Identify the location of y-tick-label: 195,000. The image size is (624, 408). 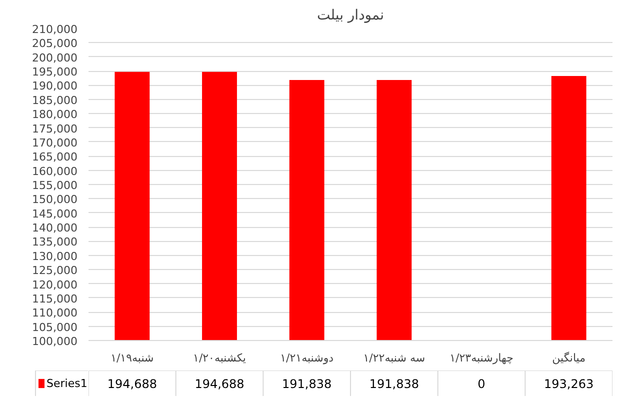
(55, 72).